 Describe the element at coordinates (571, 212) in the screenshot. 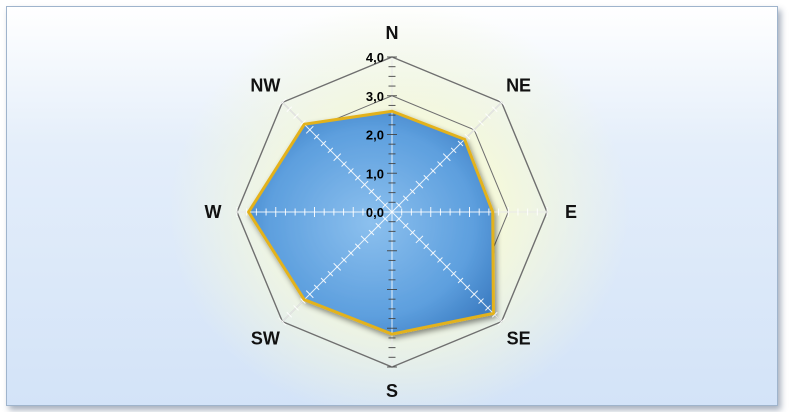

I see `direction-label-E: E` at that location.